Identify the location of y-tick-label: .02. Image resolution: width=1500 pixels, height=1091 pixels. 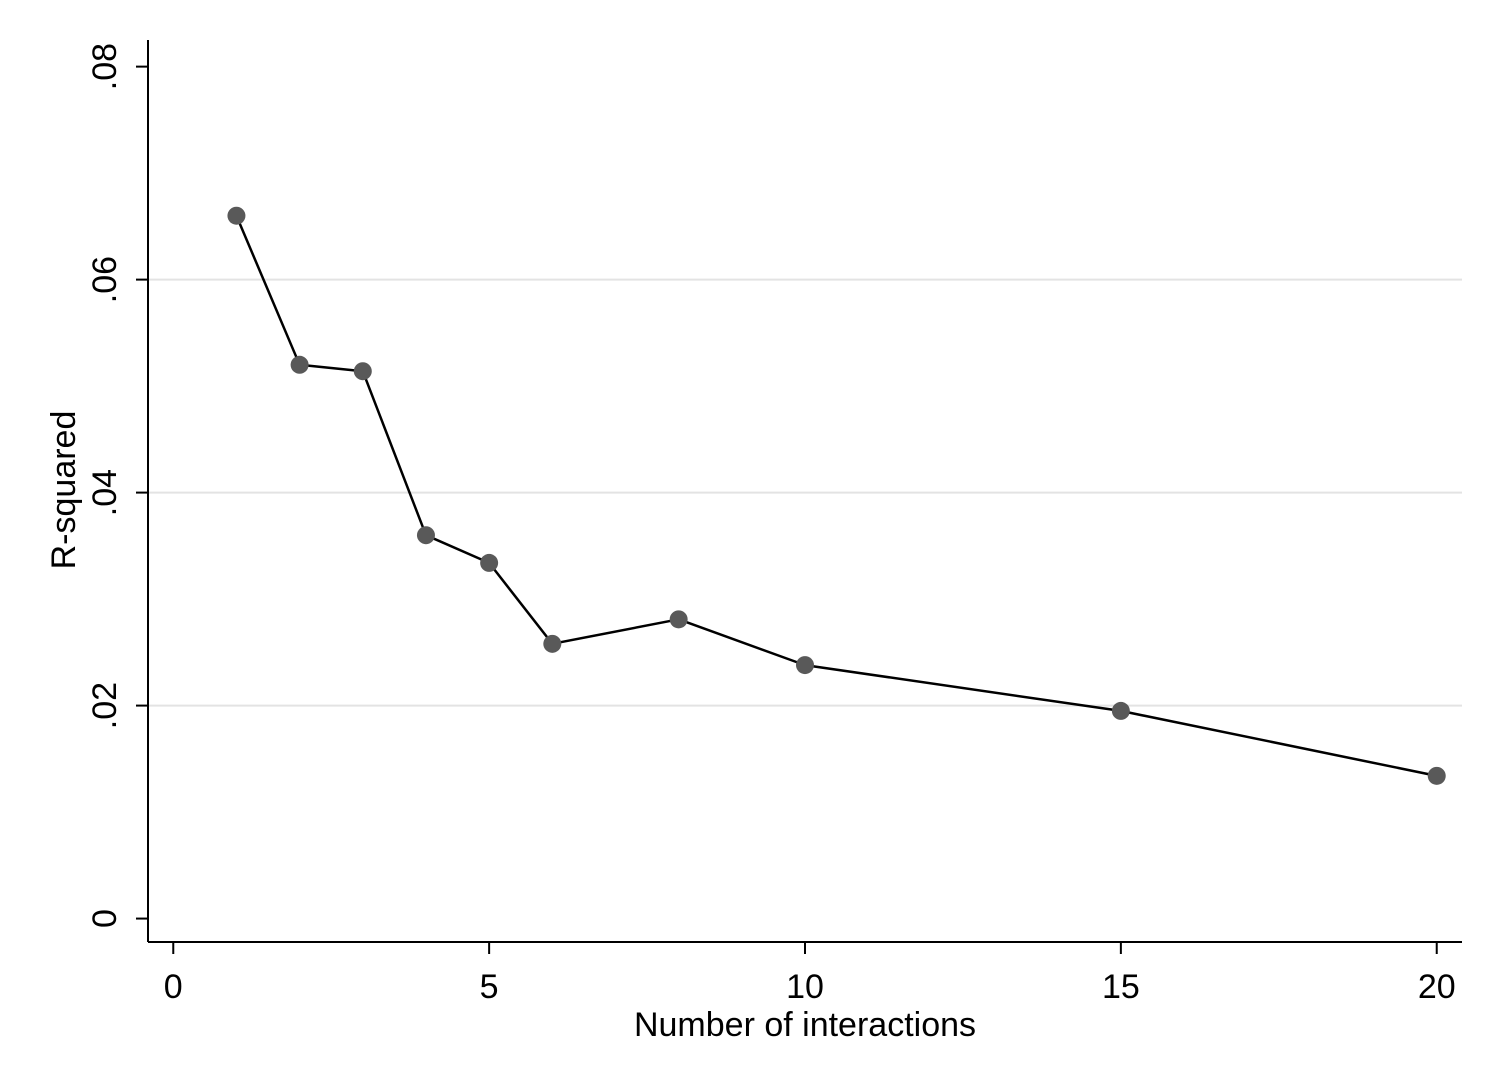
(105, 705).